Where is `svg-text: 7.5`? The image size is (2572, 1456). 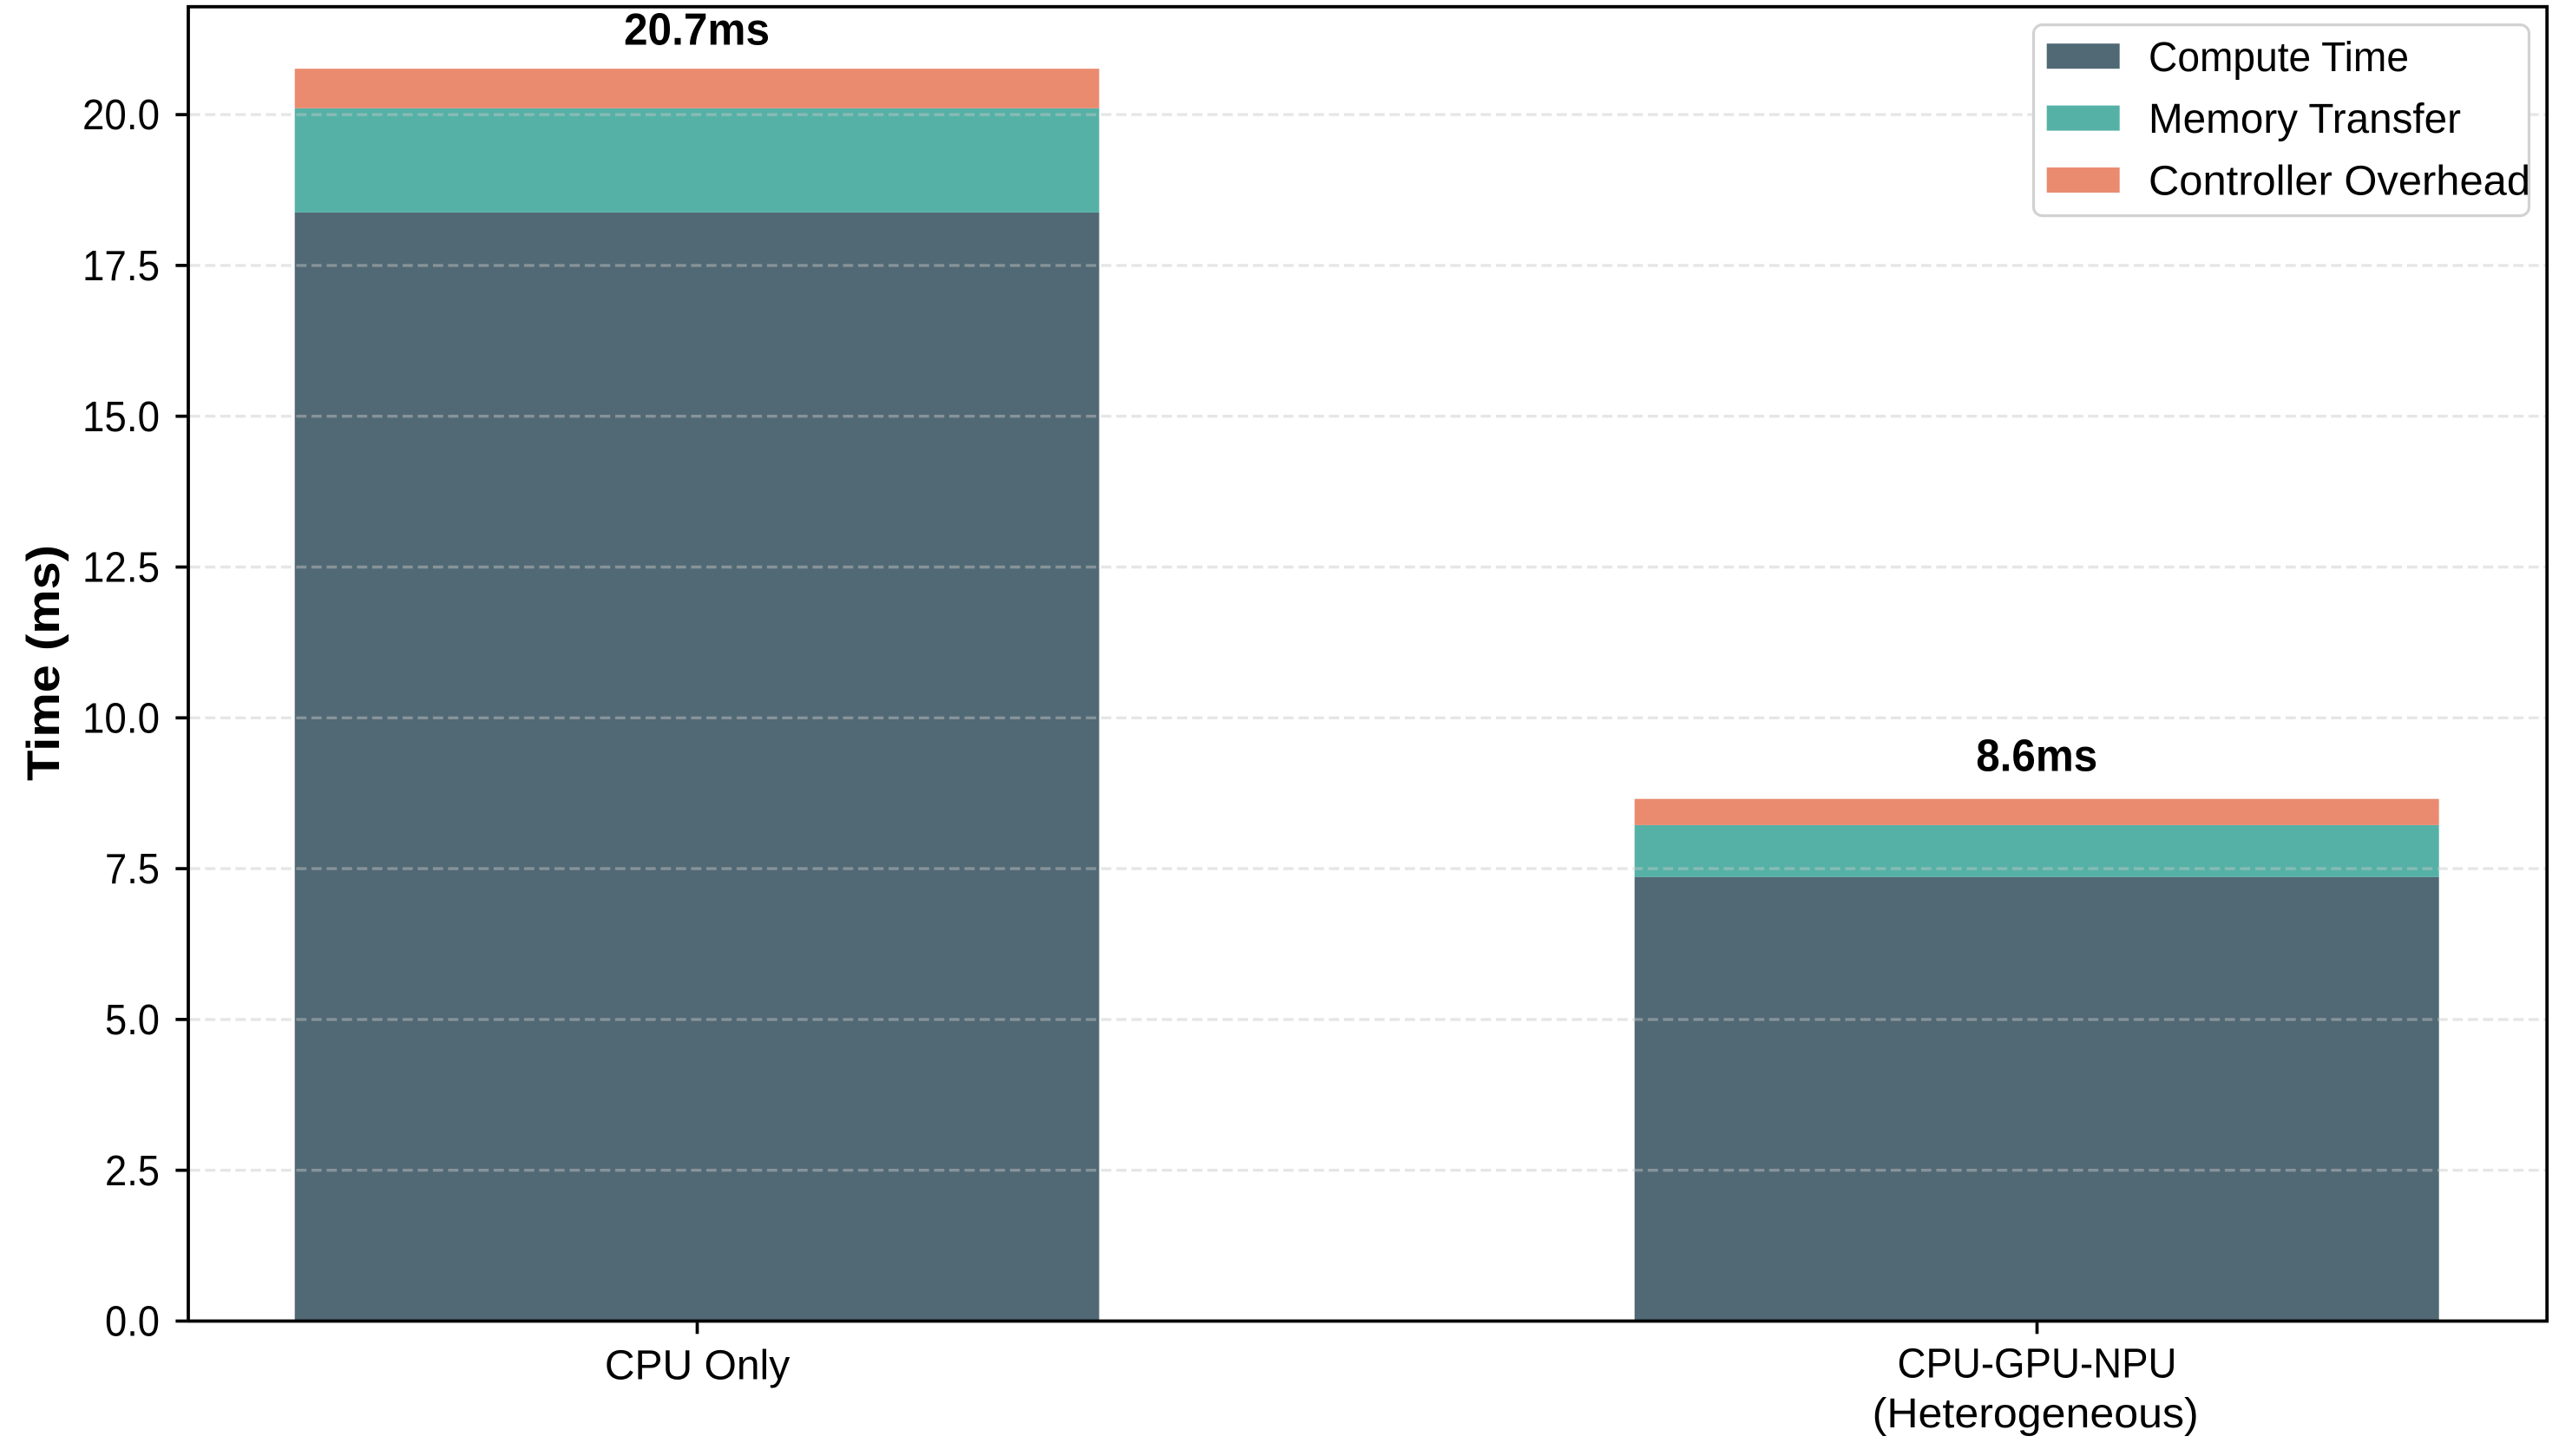
svg-text: 7.5 is located at coordinates (132, 869).